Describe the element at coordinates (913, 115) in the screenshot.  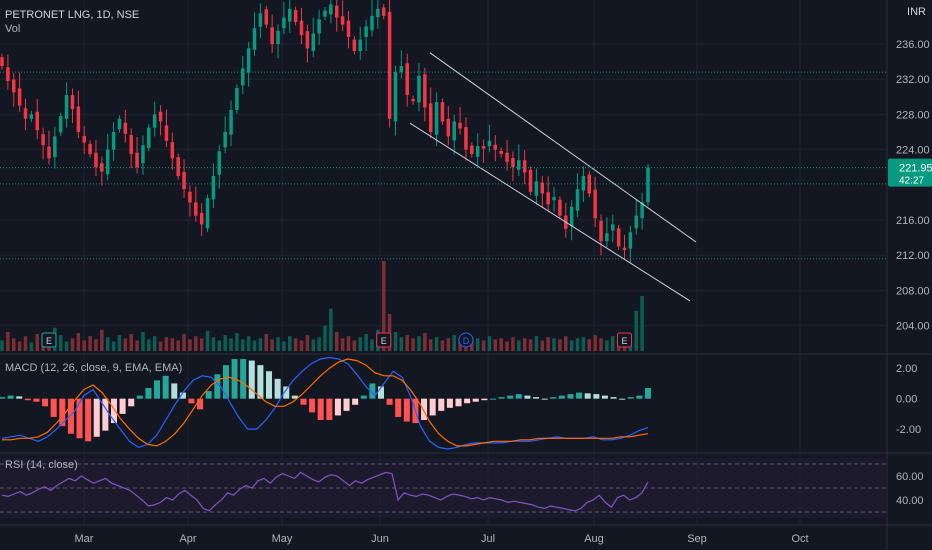
I see `price-tick-label: 228.00` at that location.